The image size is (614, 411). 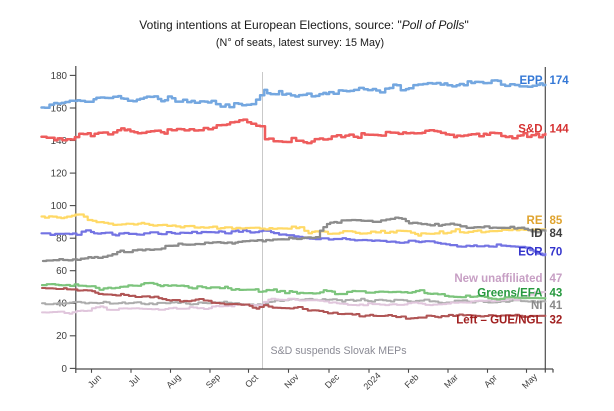 I want to click on svg-text: 47, so click(x=556, y=279).